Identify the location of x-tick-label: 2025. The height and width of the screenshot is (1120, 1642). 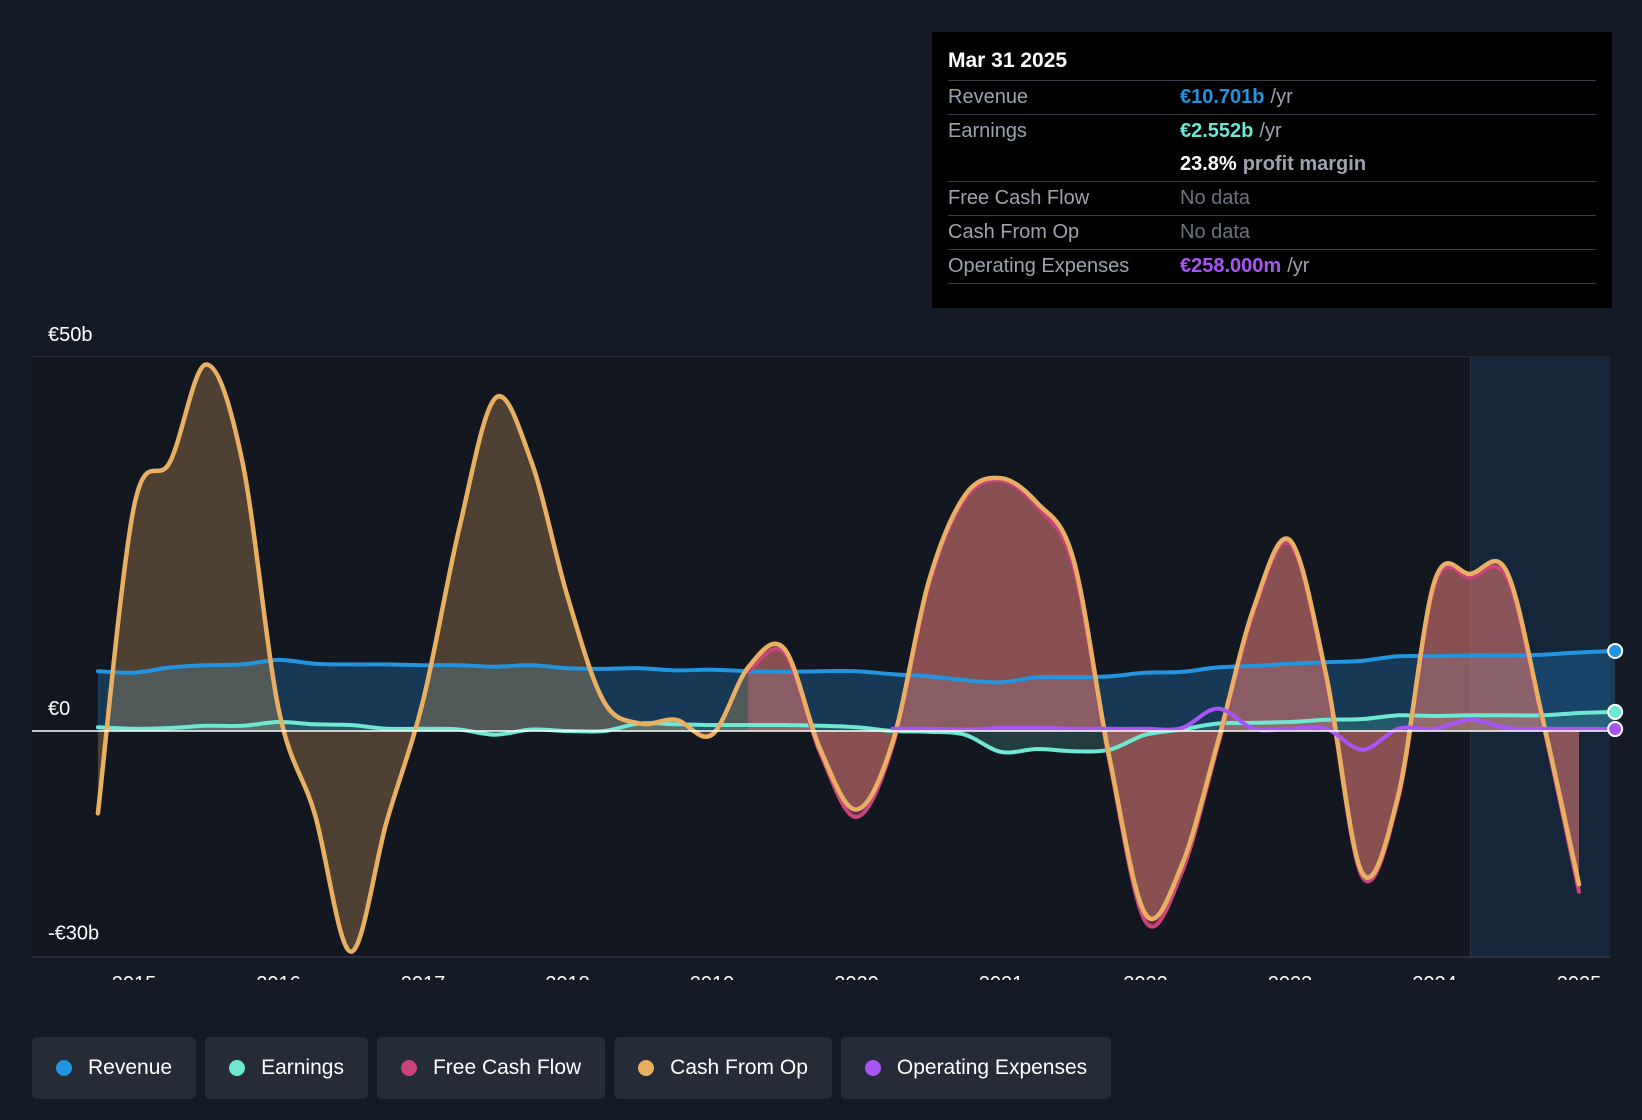
(1579, 976).